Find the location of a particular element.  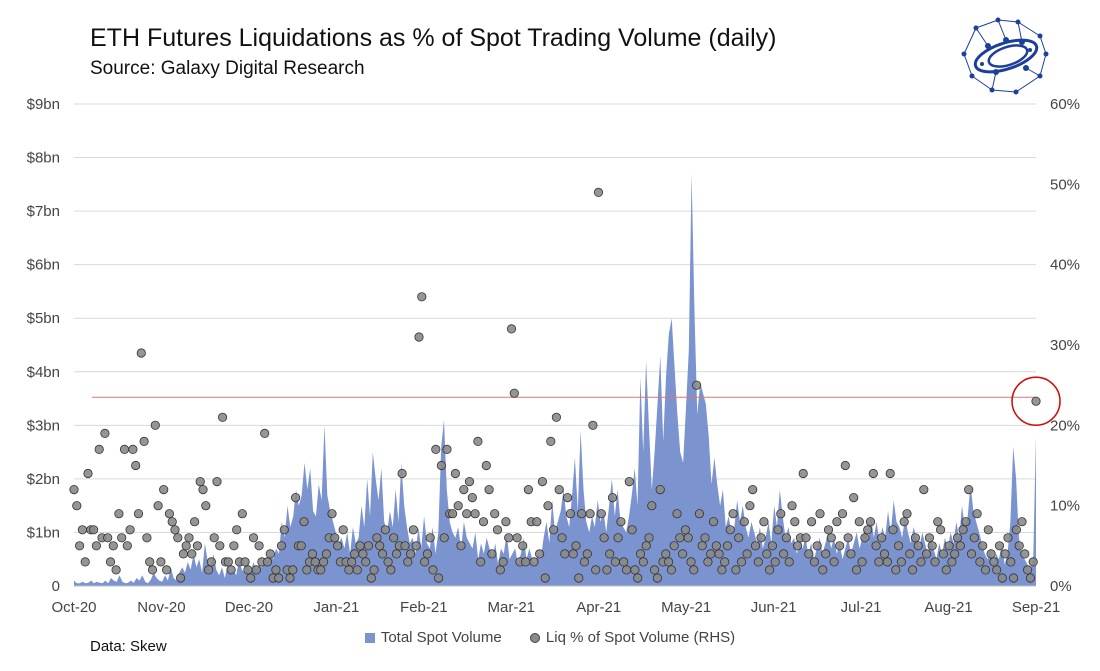

x-tick-label: Dec-20 is located at coordinates (249, 607).